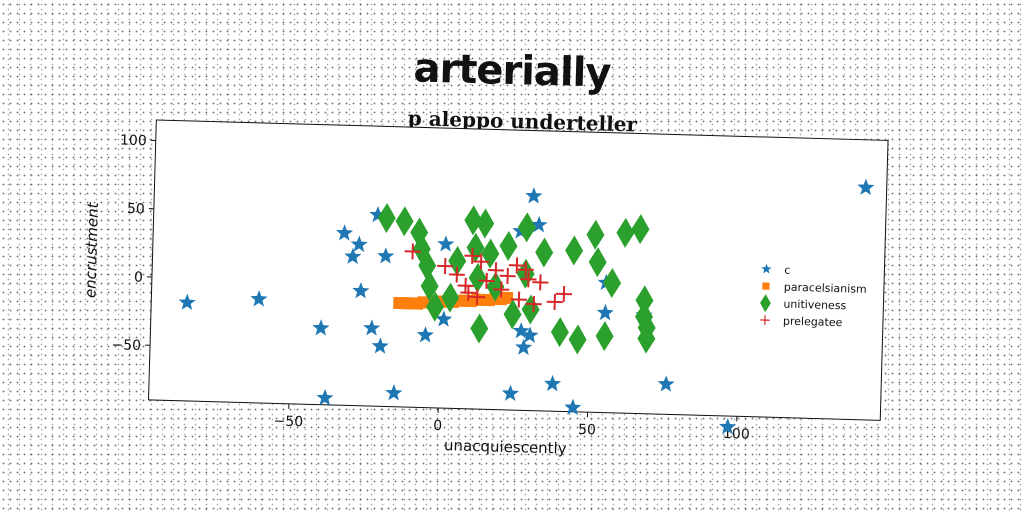  What do you see at coordinates (437, 426) in the screenshot?
I see `x-tick-label: 0` at bounding box center [437, 426].